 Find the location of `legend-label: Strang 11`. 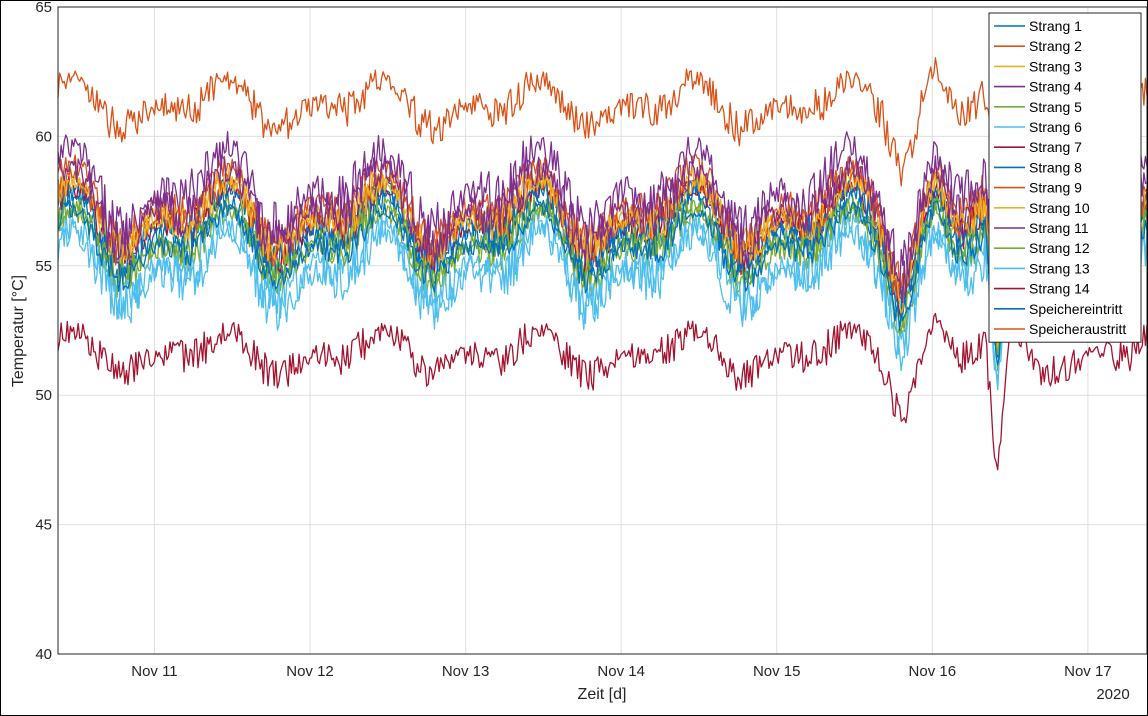

legend-label: Strang 11 is located at coordinates (1059, 228).